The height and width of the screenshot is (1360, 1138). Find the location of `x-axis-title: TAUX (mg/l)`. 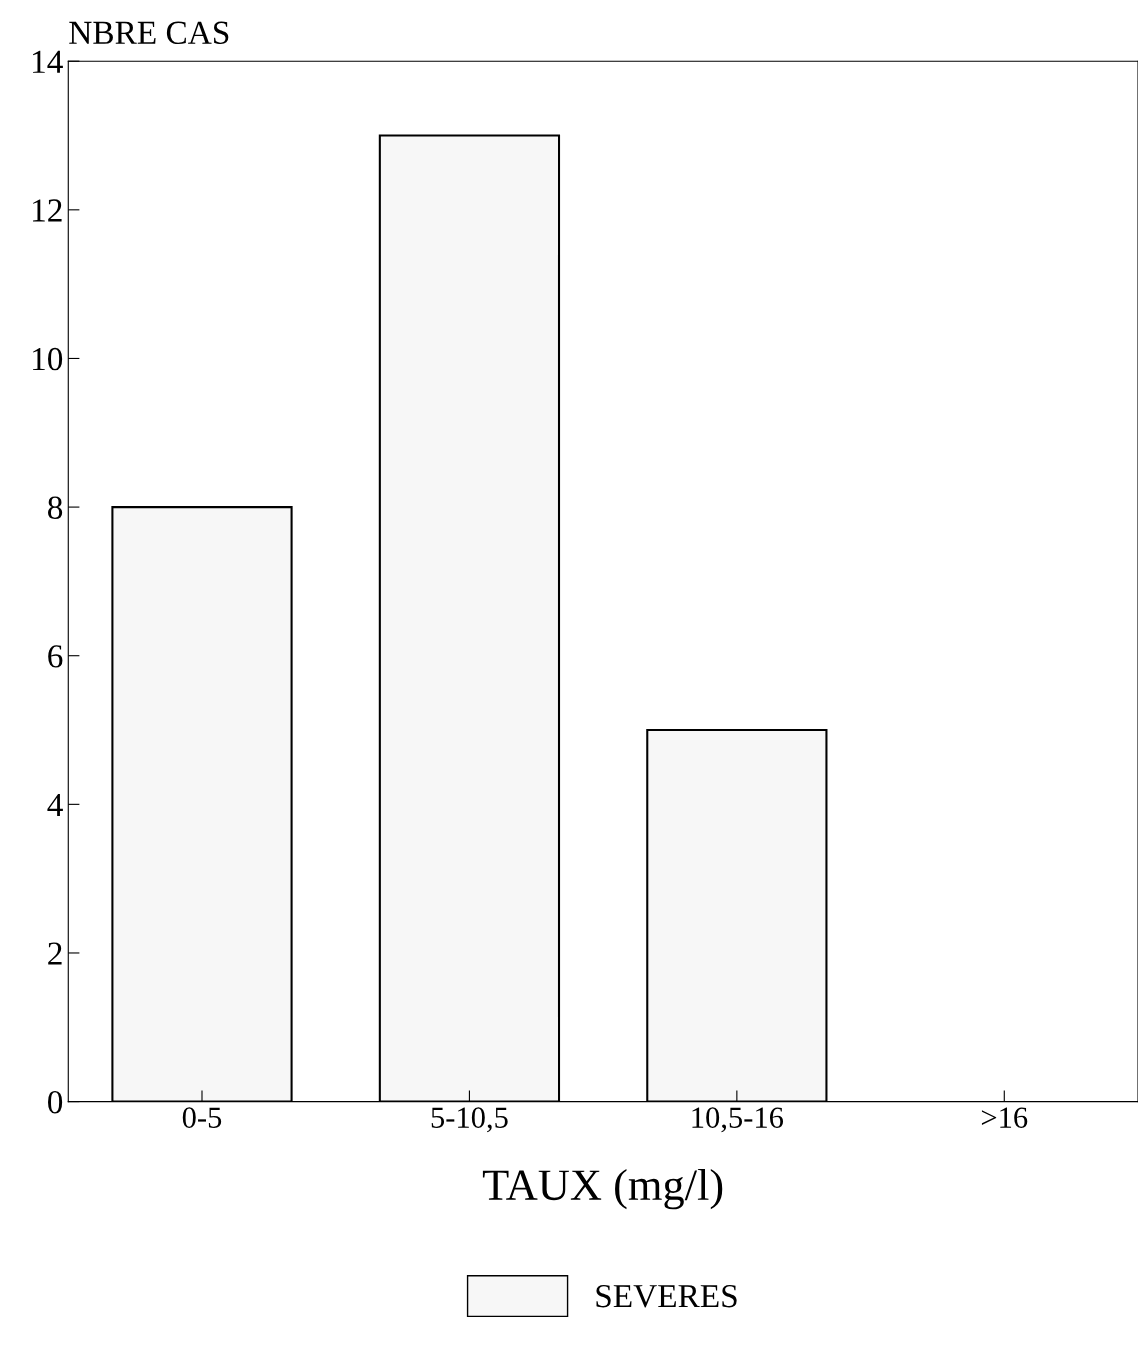

x-axis-title: TAUX (mg/l) is located at coordinates (602, 1189).